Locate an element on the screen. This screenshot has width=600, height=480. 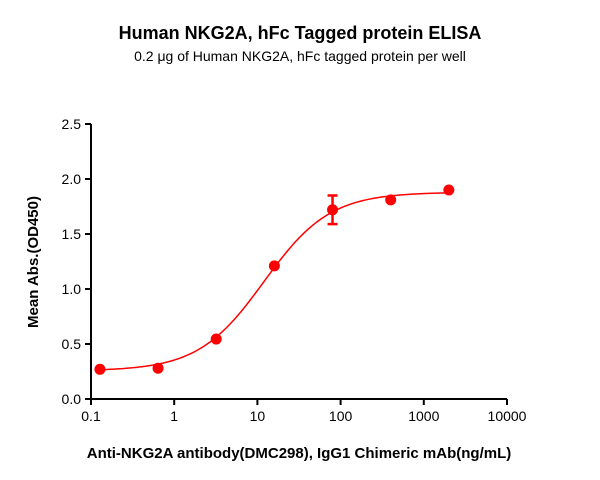
y-tick-label: 0.0 is located at coordinates (72, 399).